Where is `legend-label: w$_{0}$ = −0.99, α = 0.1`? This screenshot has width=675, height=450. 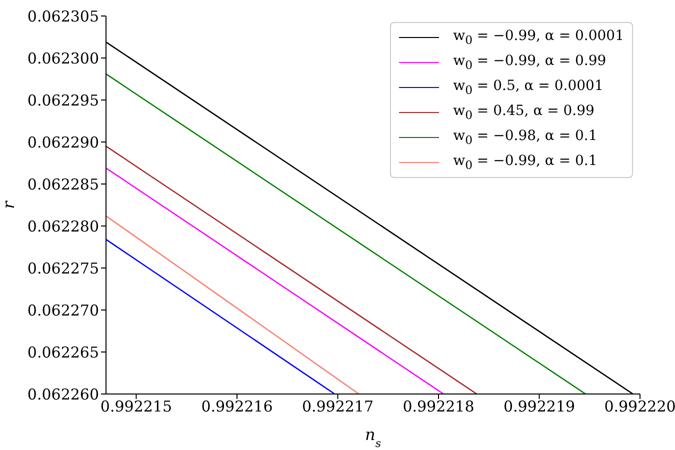
legend-label: w$_{0}$ = −0.99, α = 0.1 is located at coordinates (525, 162).